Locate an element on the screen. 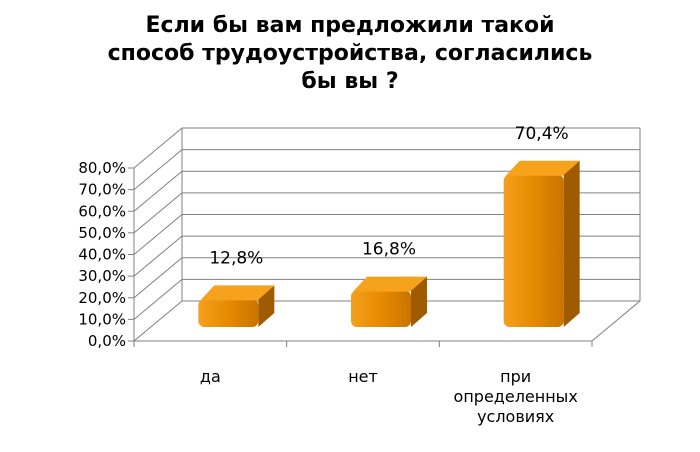 This screenshot has width=700, height=452. category-label: при определенных условиях is located at coordinates (516, 396).